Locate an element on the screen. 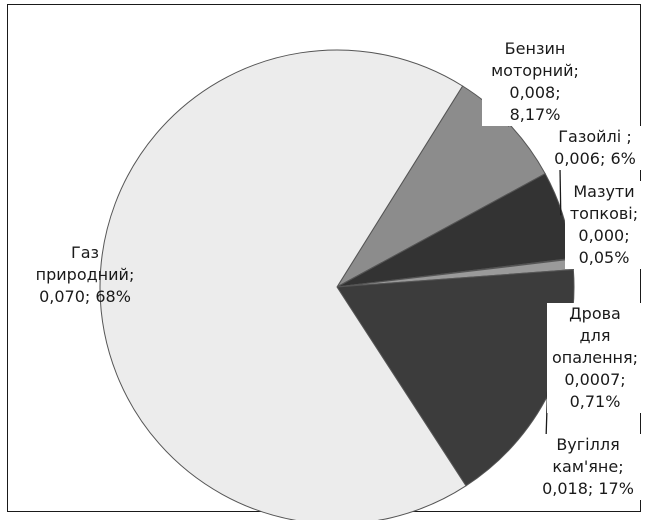 The width and height of the screenshot is (650, 520). label-benzyn: Бензин моторний; 0,008; 8,17% is located at coordinates (535, 82).